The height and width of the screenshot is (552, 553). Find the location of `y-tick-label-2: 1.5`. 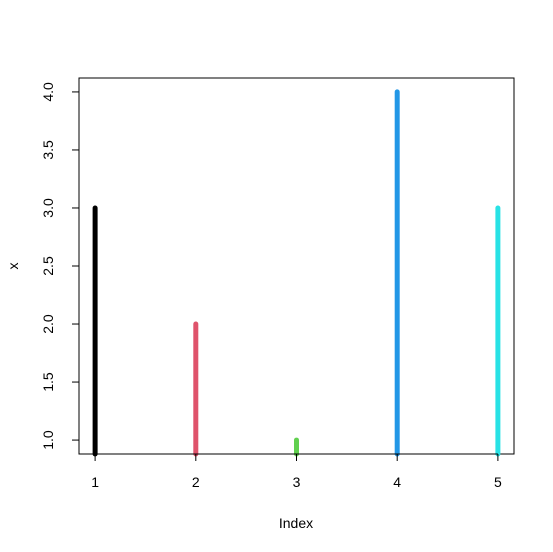

y-tick-label-2: 1.5 is located at coordinates (48, 382).